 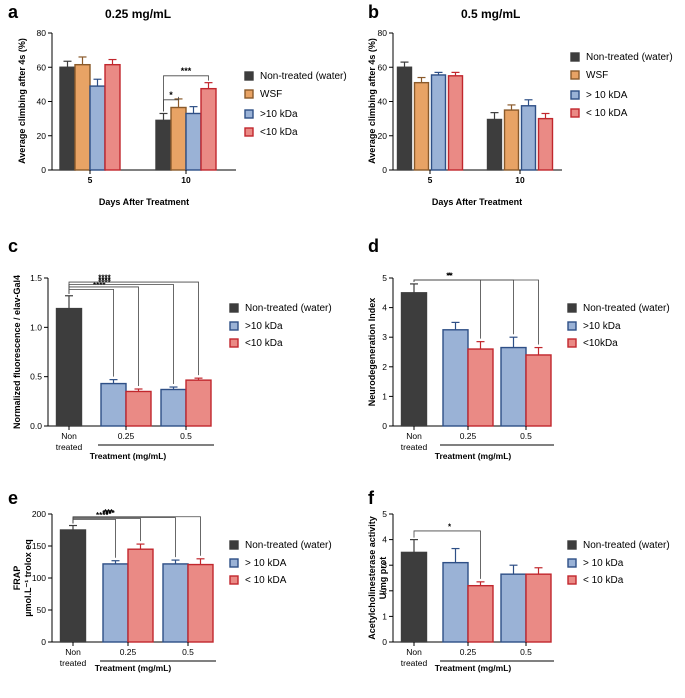 I want to click on panel-c-x-tick-label: 0.5, so click(x=186, y=436).